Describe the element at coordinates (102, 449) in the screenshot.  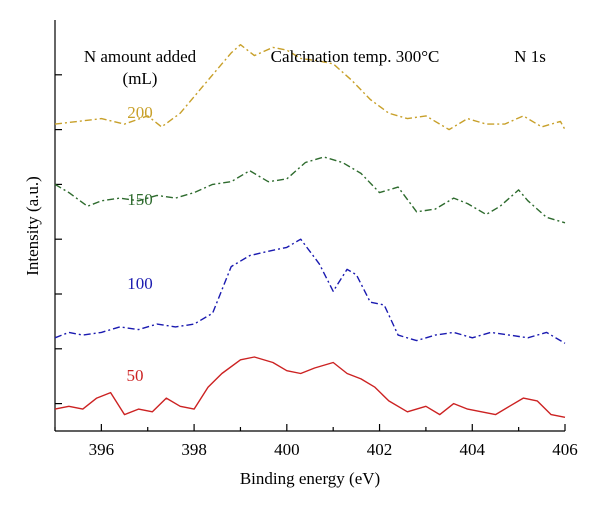
I see `x-tick-label: 396` at that location.